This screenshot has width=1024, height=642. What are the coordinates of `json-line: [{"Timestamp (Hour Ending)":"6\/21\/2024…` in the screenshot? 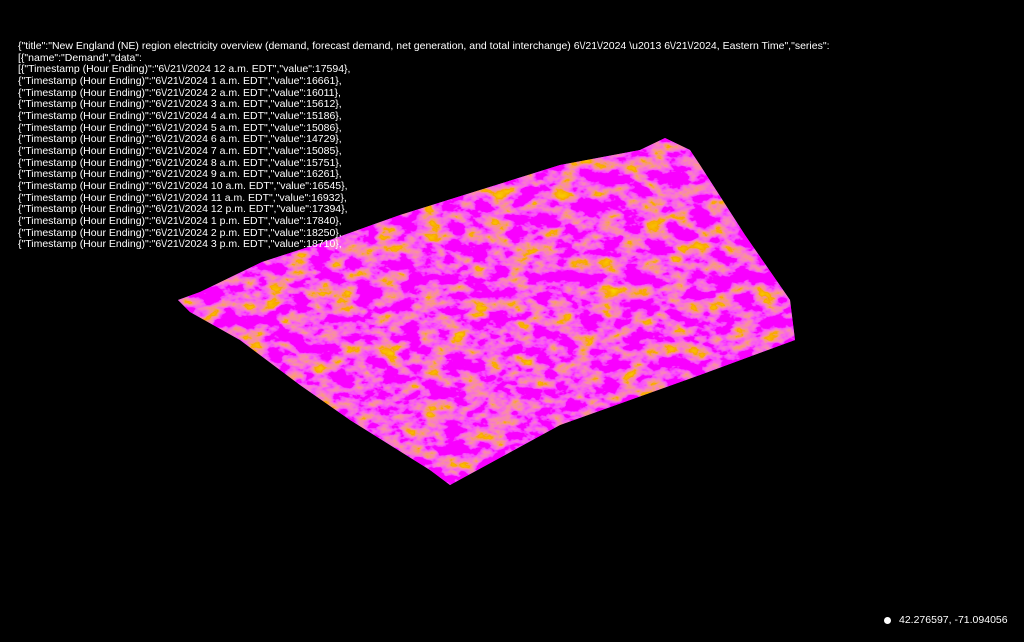 It's located at (184, 69).